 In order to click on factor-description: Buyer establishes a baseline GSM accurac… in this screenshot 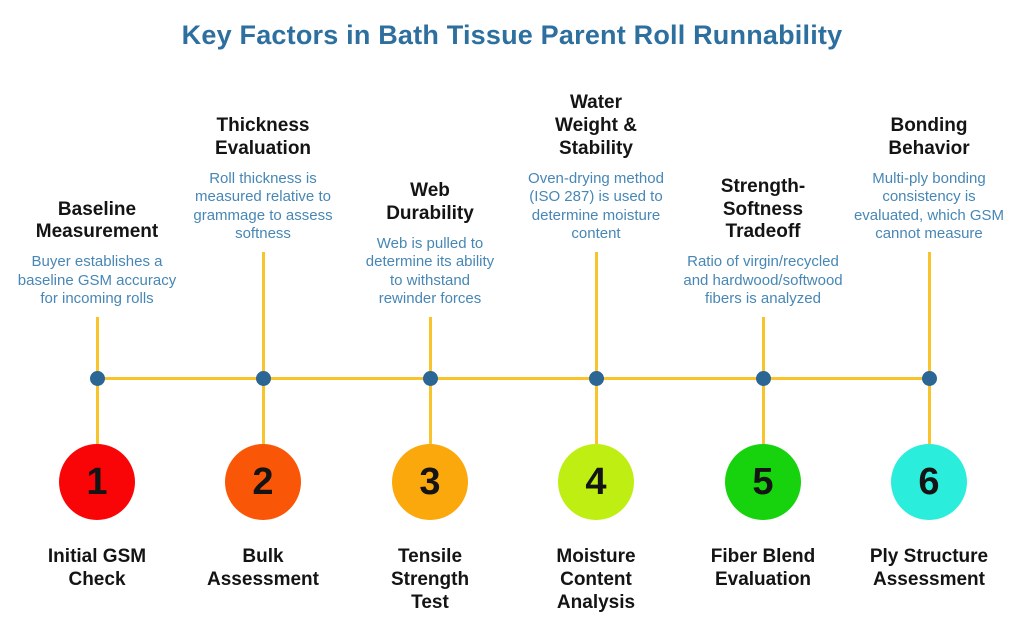, I will do `click(97, 280)`.